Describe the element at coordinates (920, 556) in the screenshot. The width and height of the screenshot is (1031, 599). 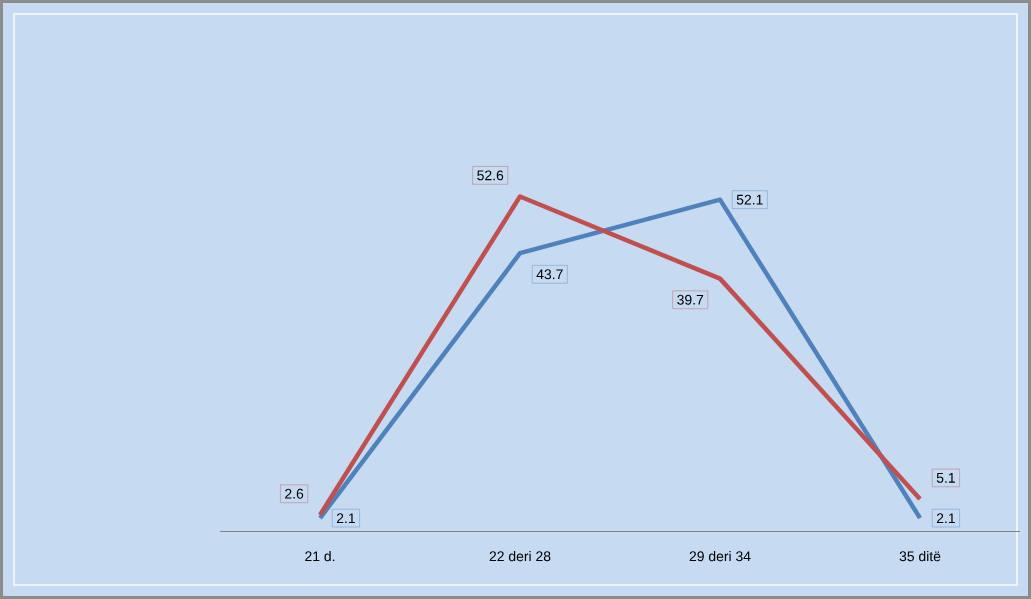
I see `x-tick-label: 35 ditë` at that location.